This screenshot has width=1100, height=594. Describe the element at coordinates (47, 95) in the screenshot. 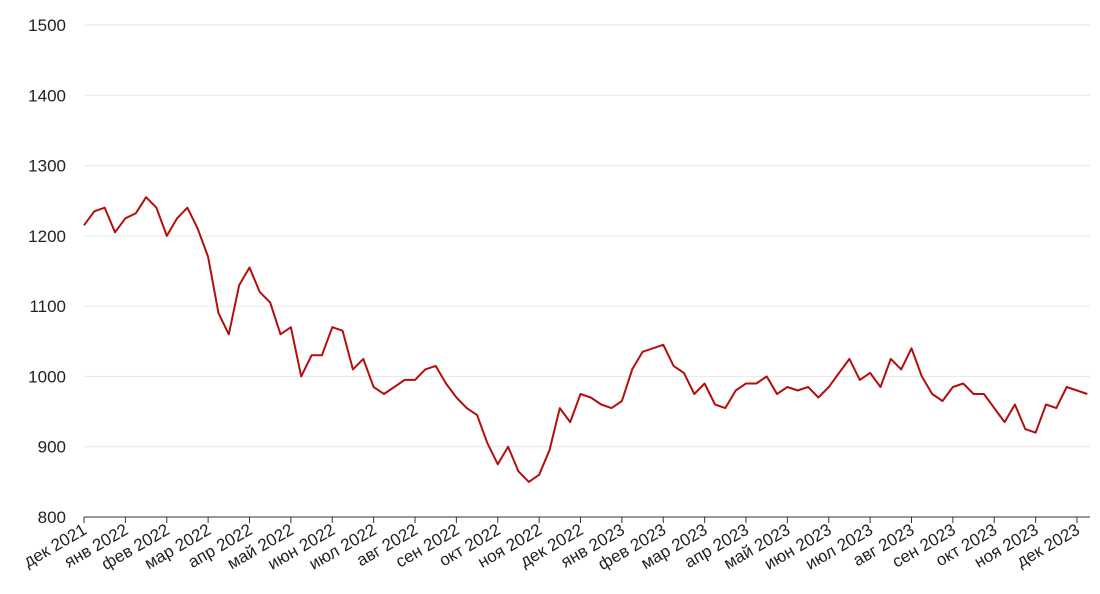

I see `y-tick-label: 1400` at that location.